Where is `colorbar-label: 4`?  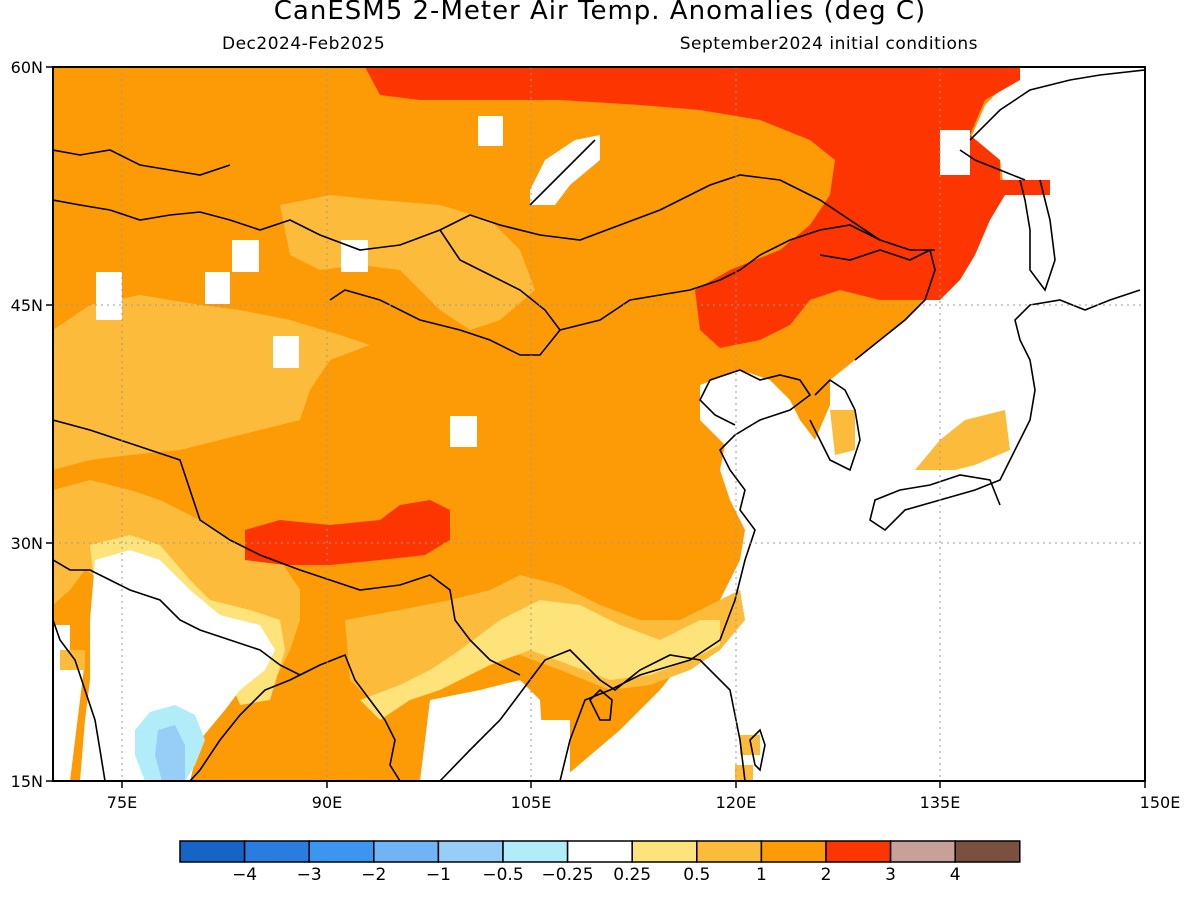
colorbar-label: 4 is located at coordinates (955, 875).